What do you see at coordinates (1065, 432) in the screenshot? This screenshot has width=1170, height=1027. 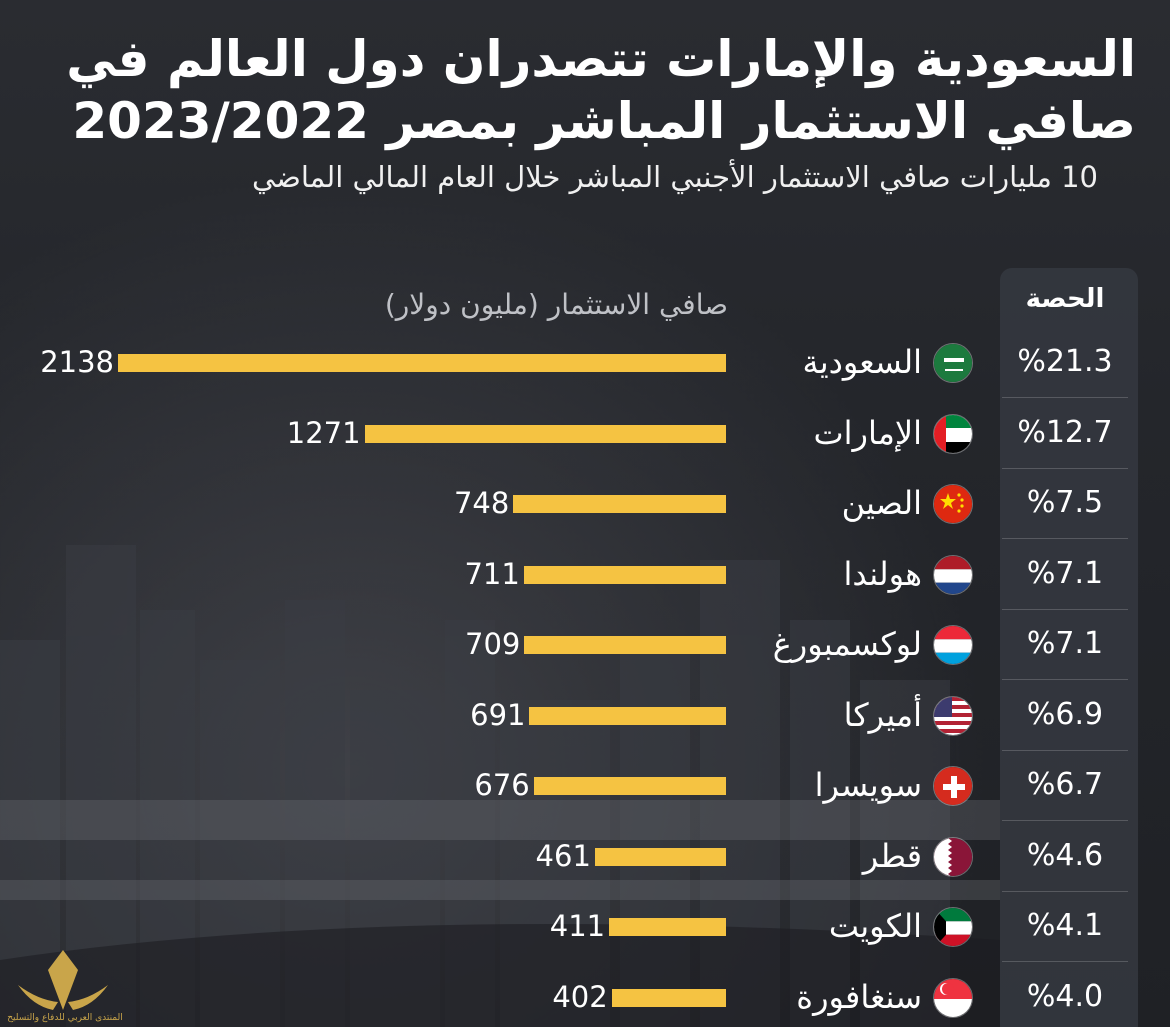 I see `share-value: %12.7` at bounding box center [1065, 432].